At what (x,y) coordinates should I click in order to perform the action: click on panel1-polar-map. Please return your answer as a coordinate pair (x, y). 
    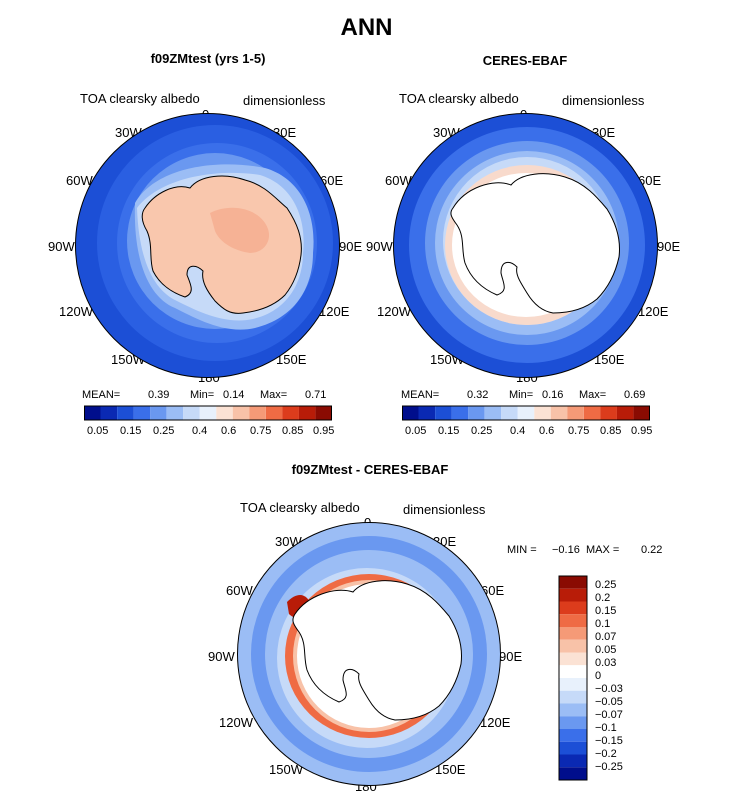
    Looking at the image, I should click on (207, 245).